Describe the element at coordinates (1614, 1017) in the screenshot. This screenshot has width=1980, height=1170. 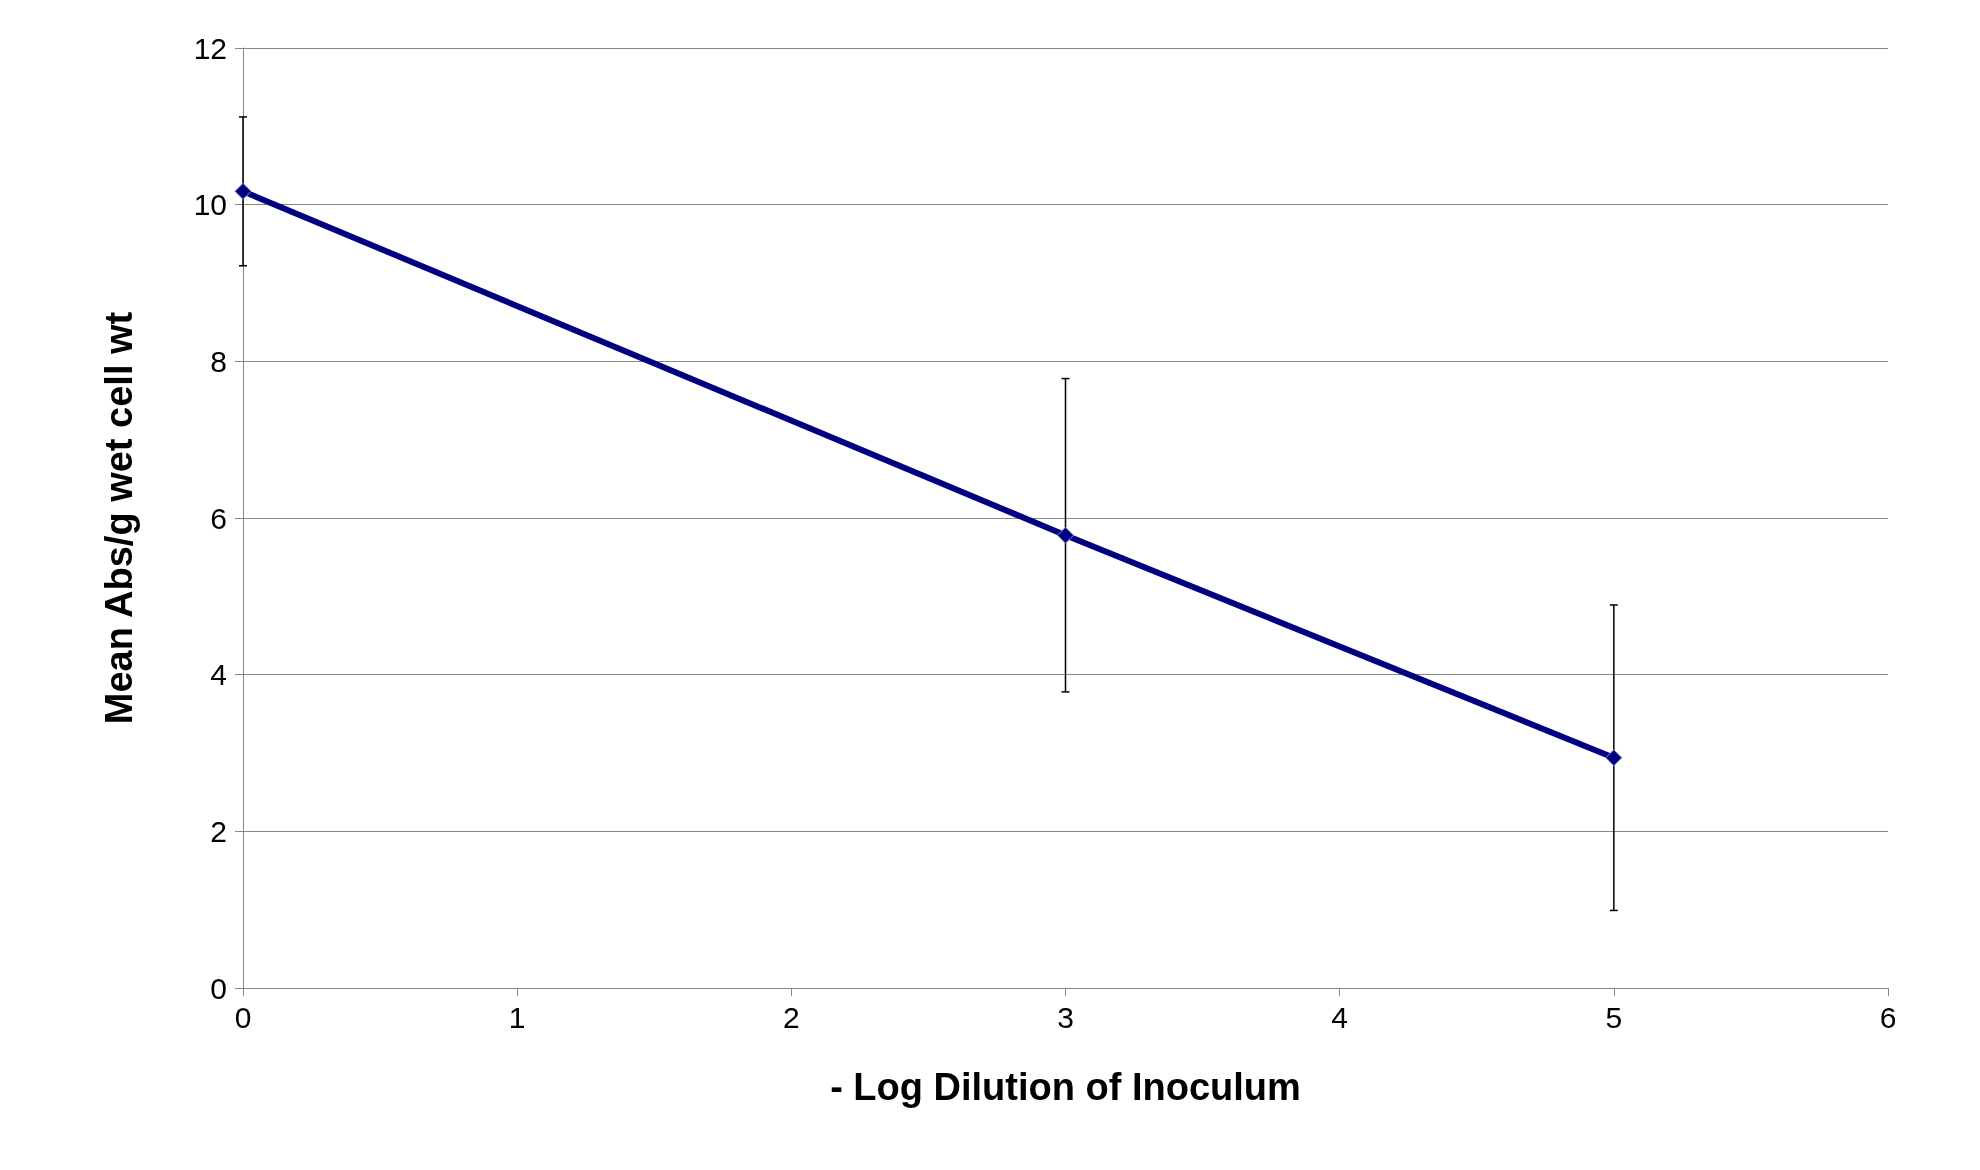
I see `x-tick-label: 5` at that location.